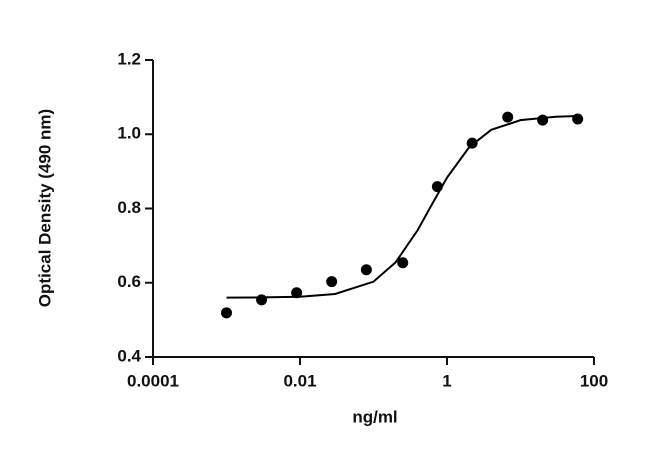 Image resolution: width=650 pixels, height=458 pixels. Describe the element at coordinates (299, 380) in the screenshot. I see `x-tick-label: 0.01` at that location.